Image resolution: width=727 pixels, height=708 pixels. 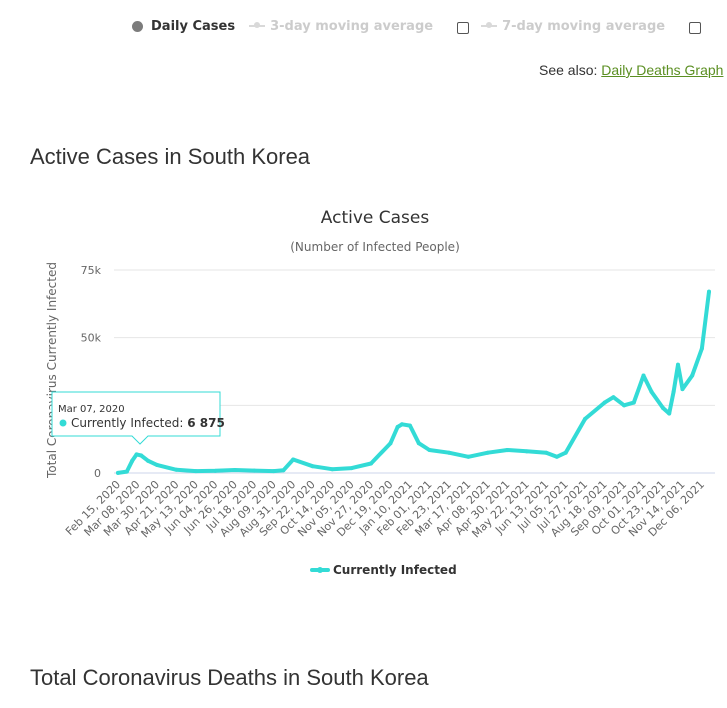 I want to click on tooltip-line: Currently Infected: 6 875, so click(x=148, y=423).